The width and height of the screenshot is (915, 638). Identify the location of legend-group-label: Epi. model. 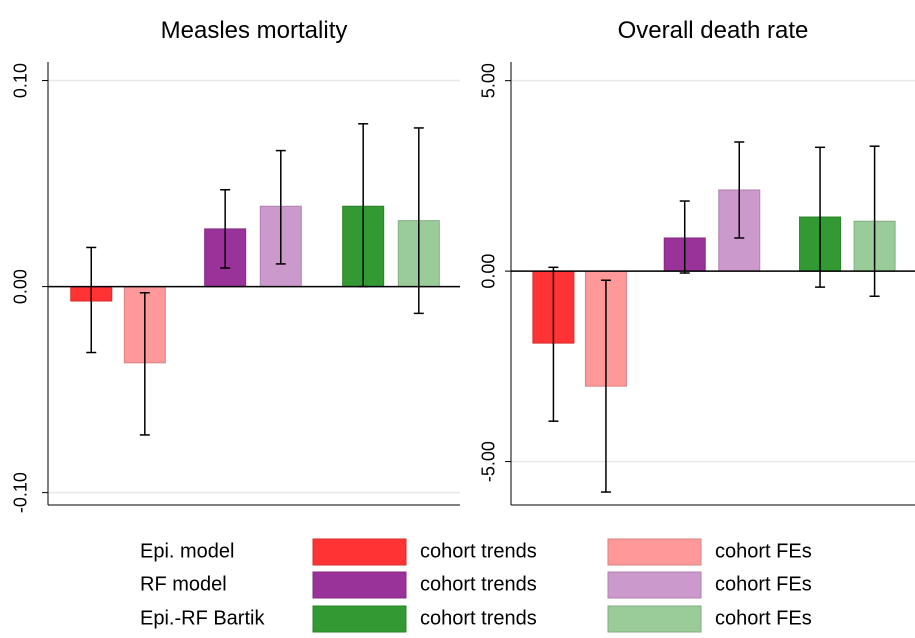
(187, 551).